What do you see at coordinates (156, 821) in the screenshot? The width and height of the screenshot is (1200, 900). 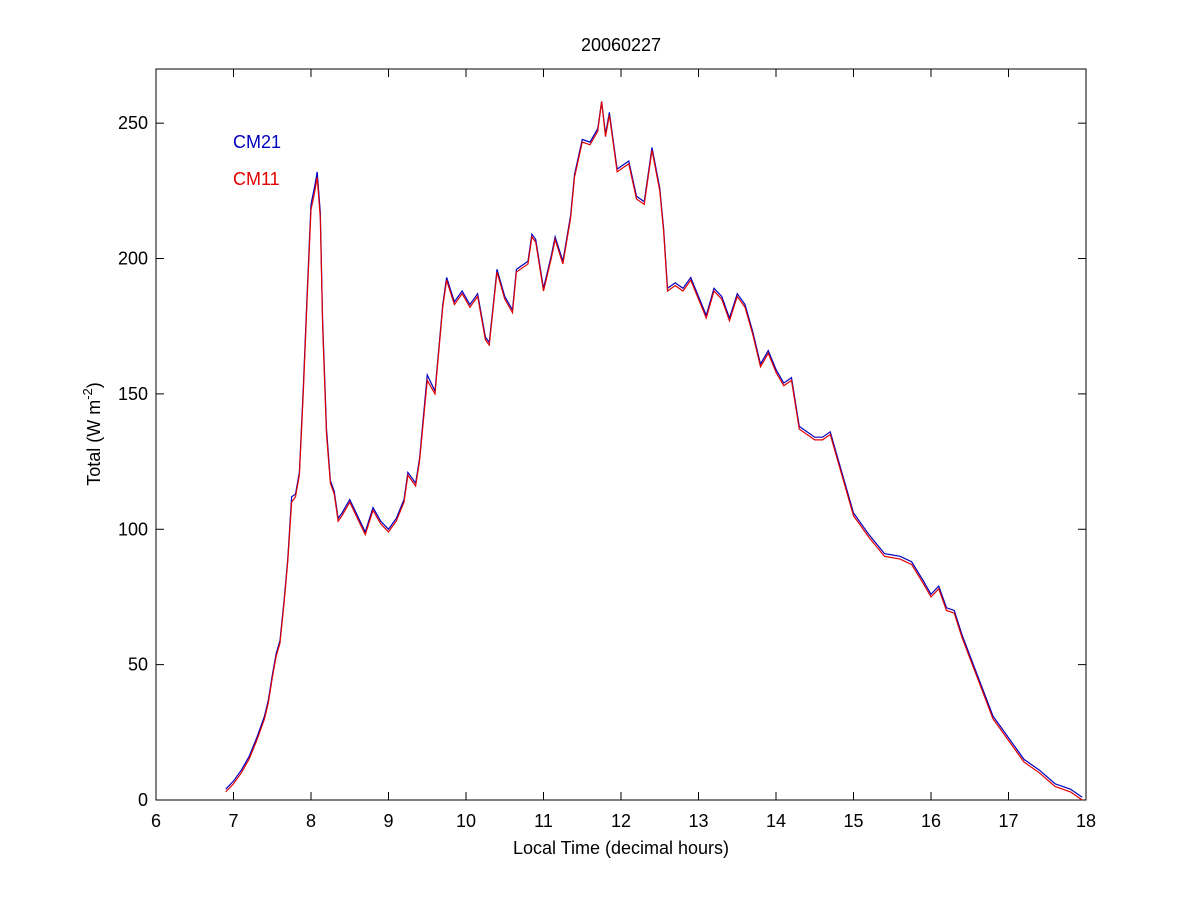 I see `x-tick-label: 6` at bounding box center [156, 821].